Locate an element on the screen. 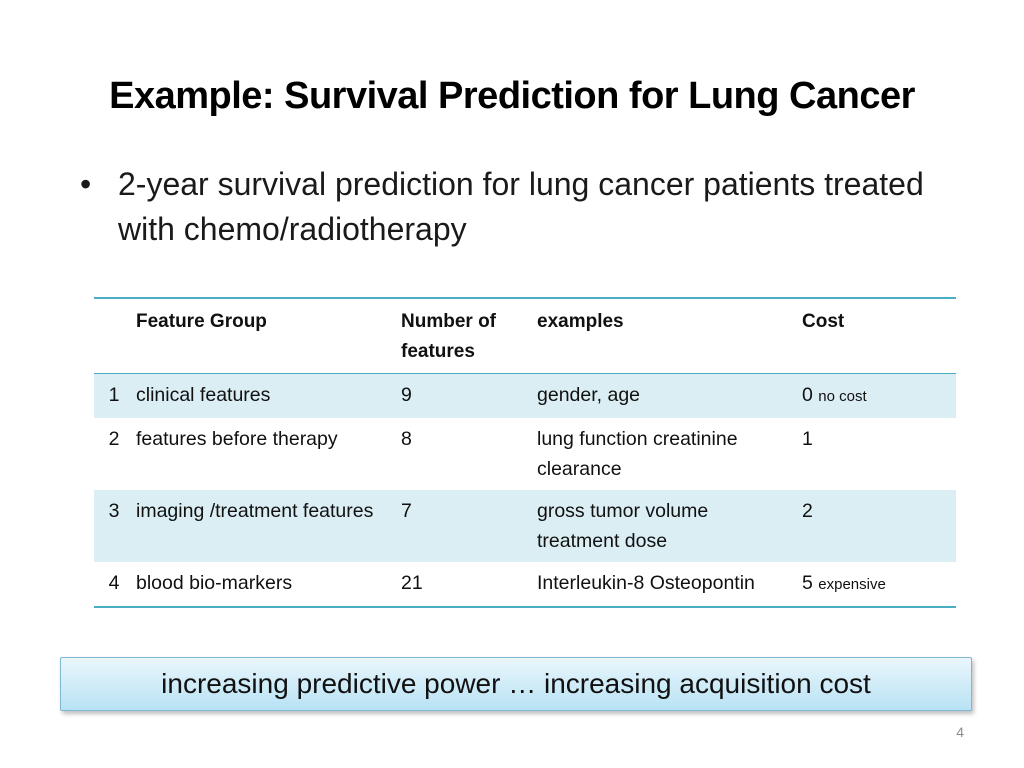  row-cost: 5 expensive is located at coordinates (876, 584).